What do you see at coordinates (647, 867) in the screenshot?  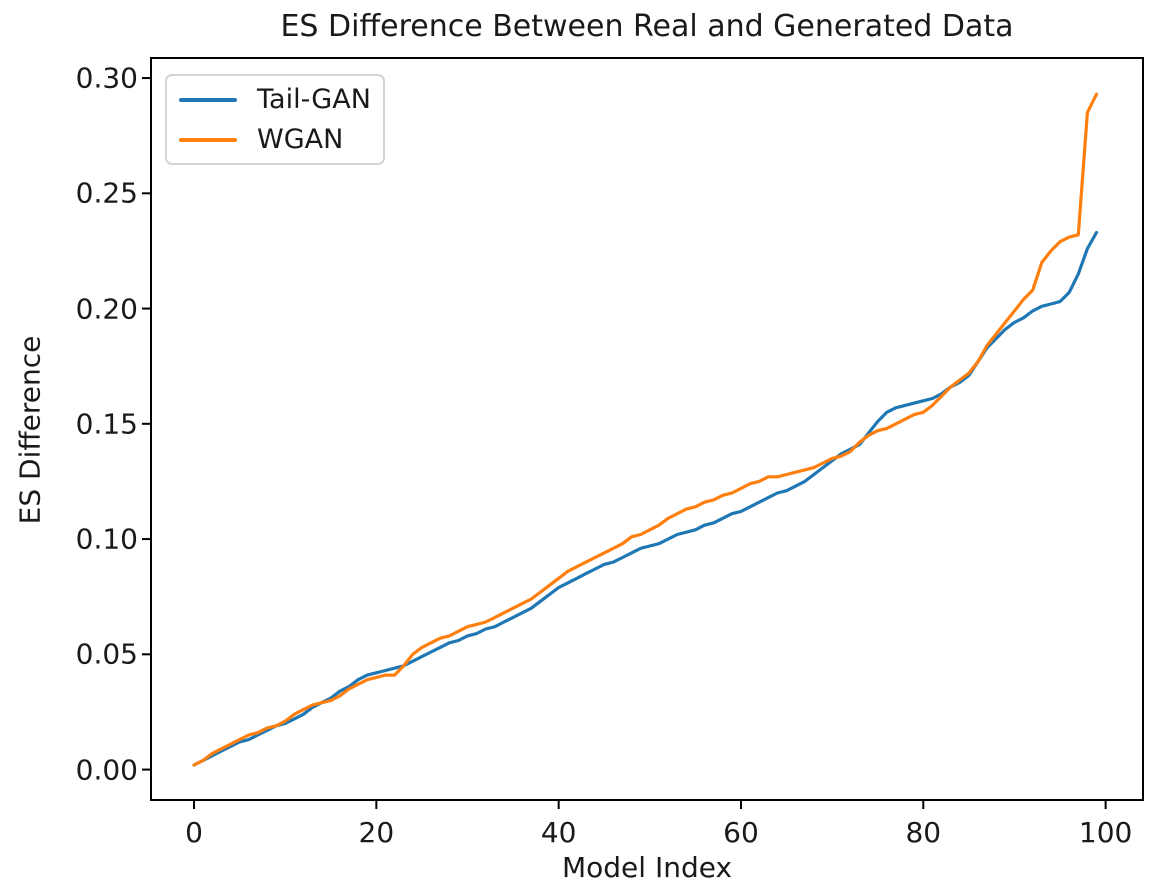 I see `x-axis-label: Model Index` at bounding box center [647, 867].